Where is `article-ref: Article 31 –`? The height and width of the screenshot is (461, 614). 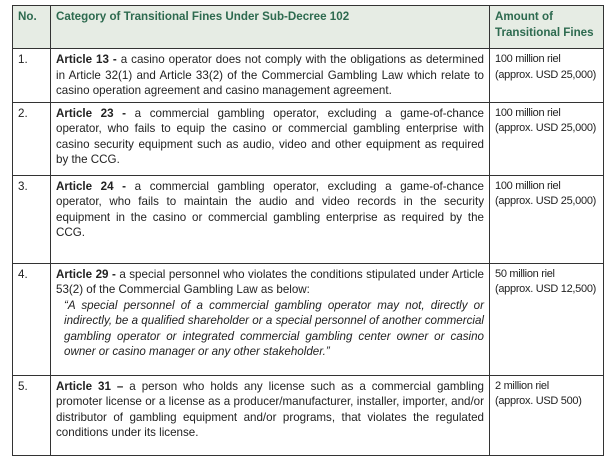
article-ref: Article 31 – is located at coordinates (90, 386).